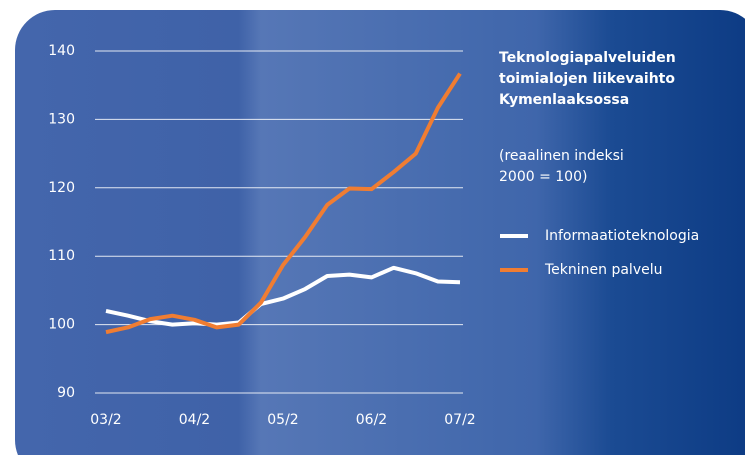 The height and width of the screenshot is (459, 745). I want to click on legend-label: Tekninen palvelu, so click(603, 270).